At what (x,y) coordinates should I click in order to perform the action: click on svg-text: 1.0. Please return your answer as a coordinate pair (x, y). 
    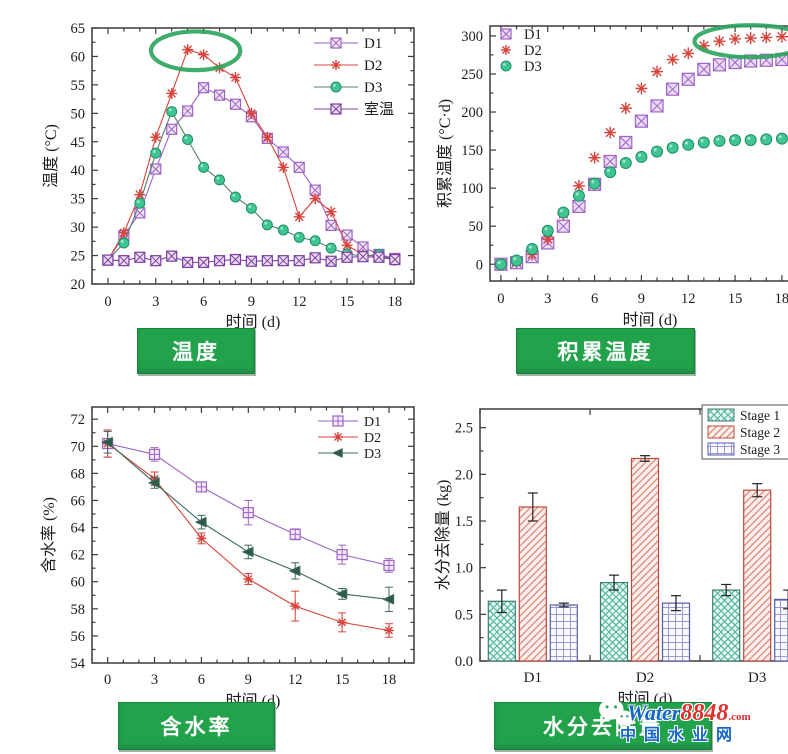
    Looking at the image, I should click on (464, 569).